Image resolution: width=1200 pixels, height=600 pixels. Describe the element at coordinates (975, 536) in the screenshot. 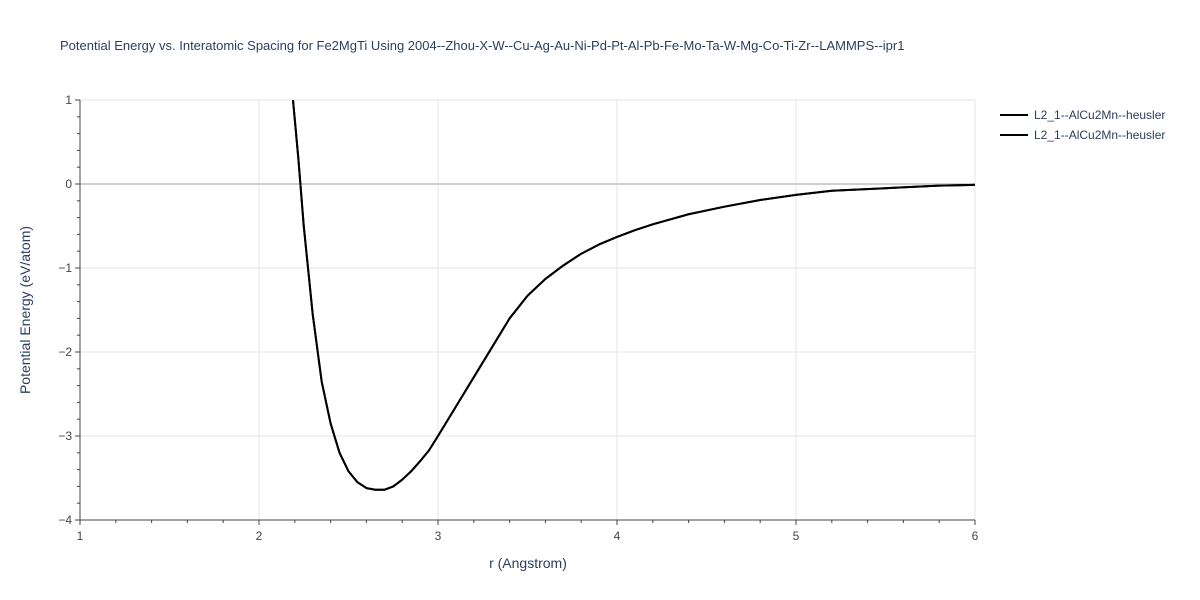

I see `x-tick-label: 6` at that location.